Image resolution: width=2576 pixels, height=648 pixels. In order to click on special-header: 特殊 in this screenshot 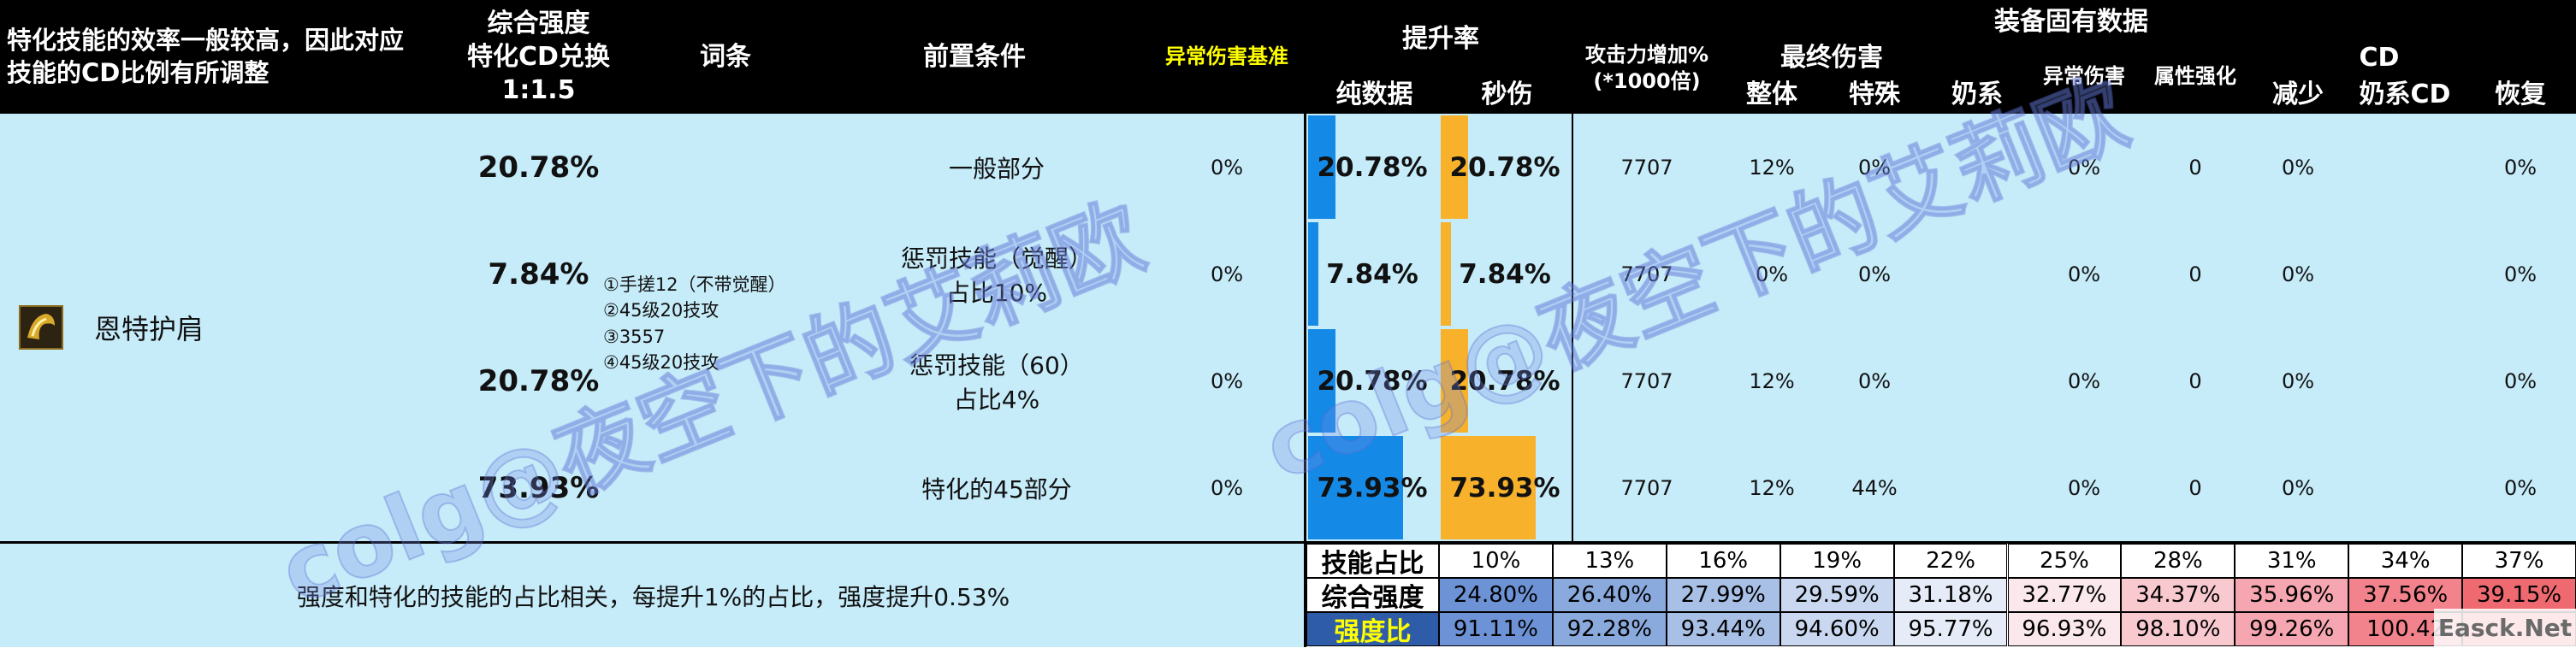, I will do `click(1875, 94)`.